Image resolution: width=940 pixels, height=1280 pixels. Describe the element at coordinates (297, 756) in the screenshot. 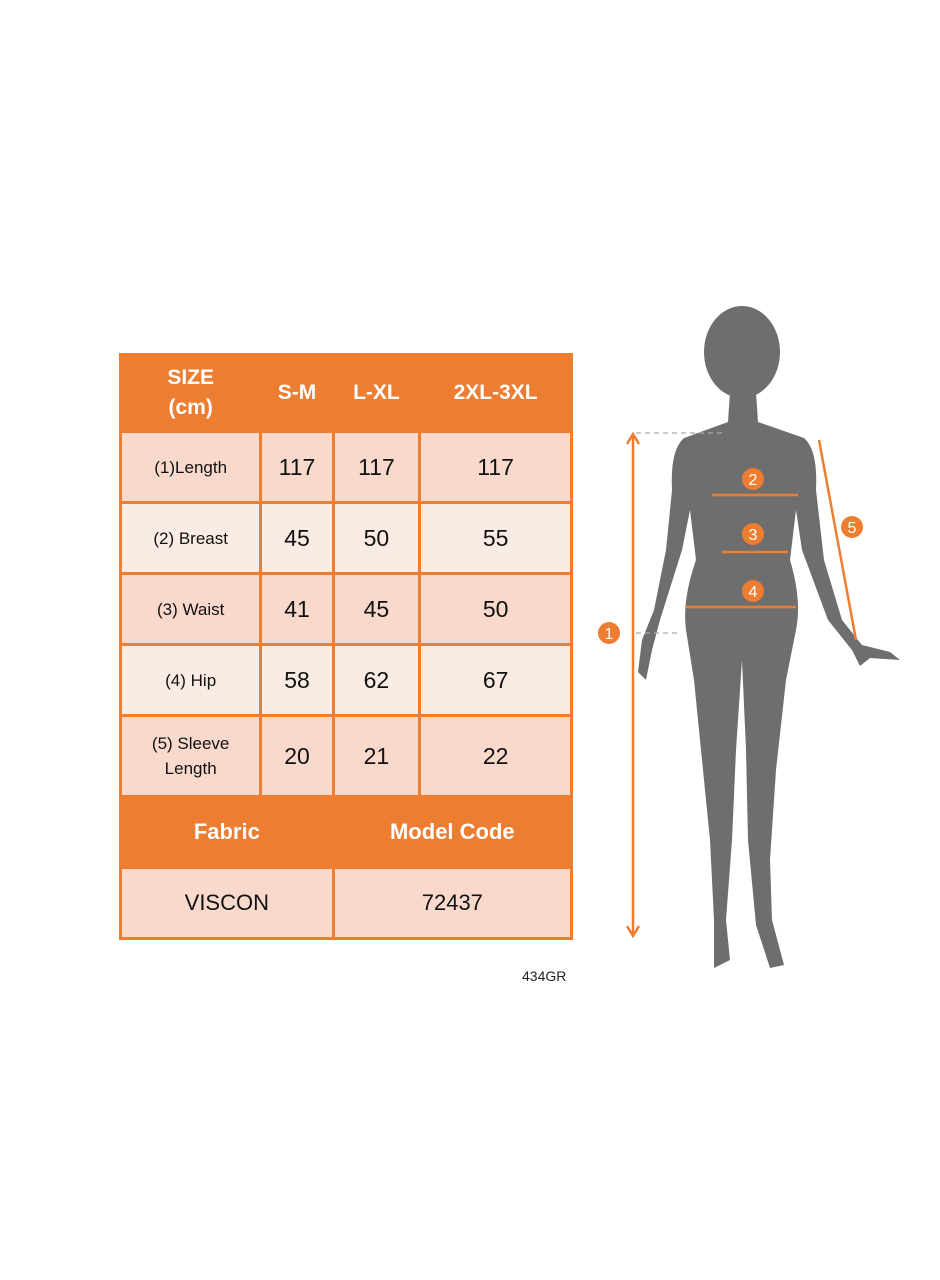

I see `cell: 20` at that location.